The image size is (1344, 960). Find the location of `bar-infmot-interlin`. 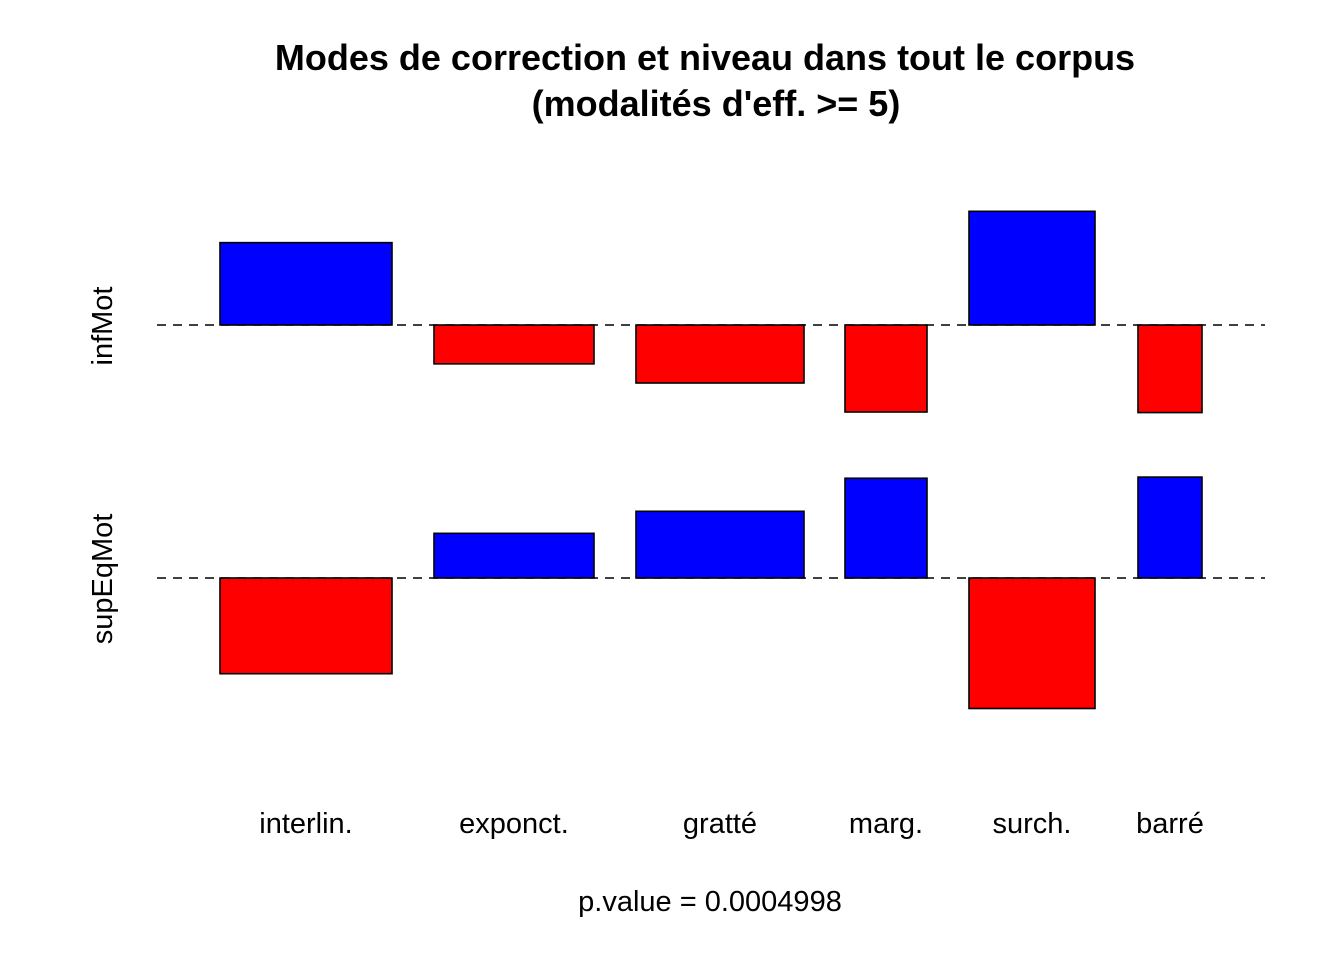

bar-infmot-interlin is located at coordinates (306, 283).